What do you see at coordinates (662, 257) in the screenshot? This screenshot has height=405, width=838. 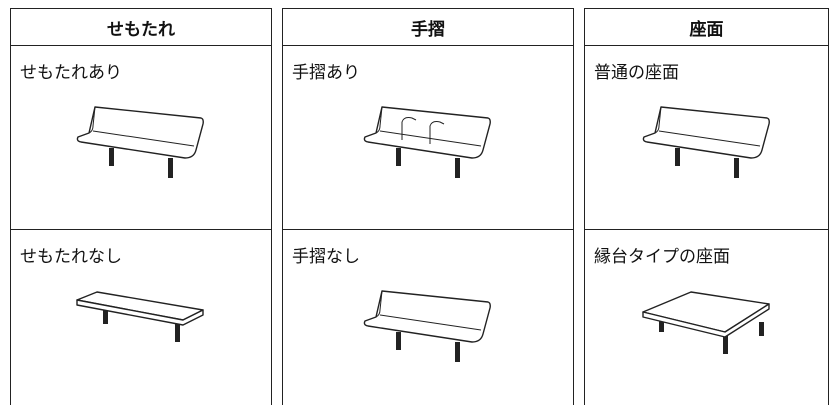 I see `cell-label: 縁台タイプの座面` at bounding box center [662, 257].